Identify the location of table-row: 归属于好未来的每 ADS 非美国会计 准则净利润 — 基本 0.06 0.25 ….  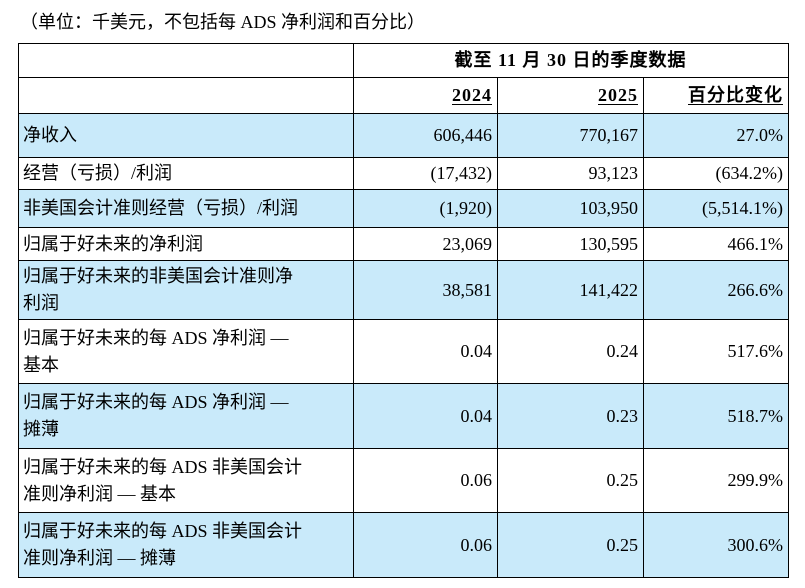
(403, 480).